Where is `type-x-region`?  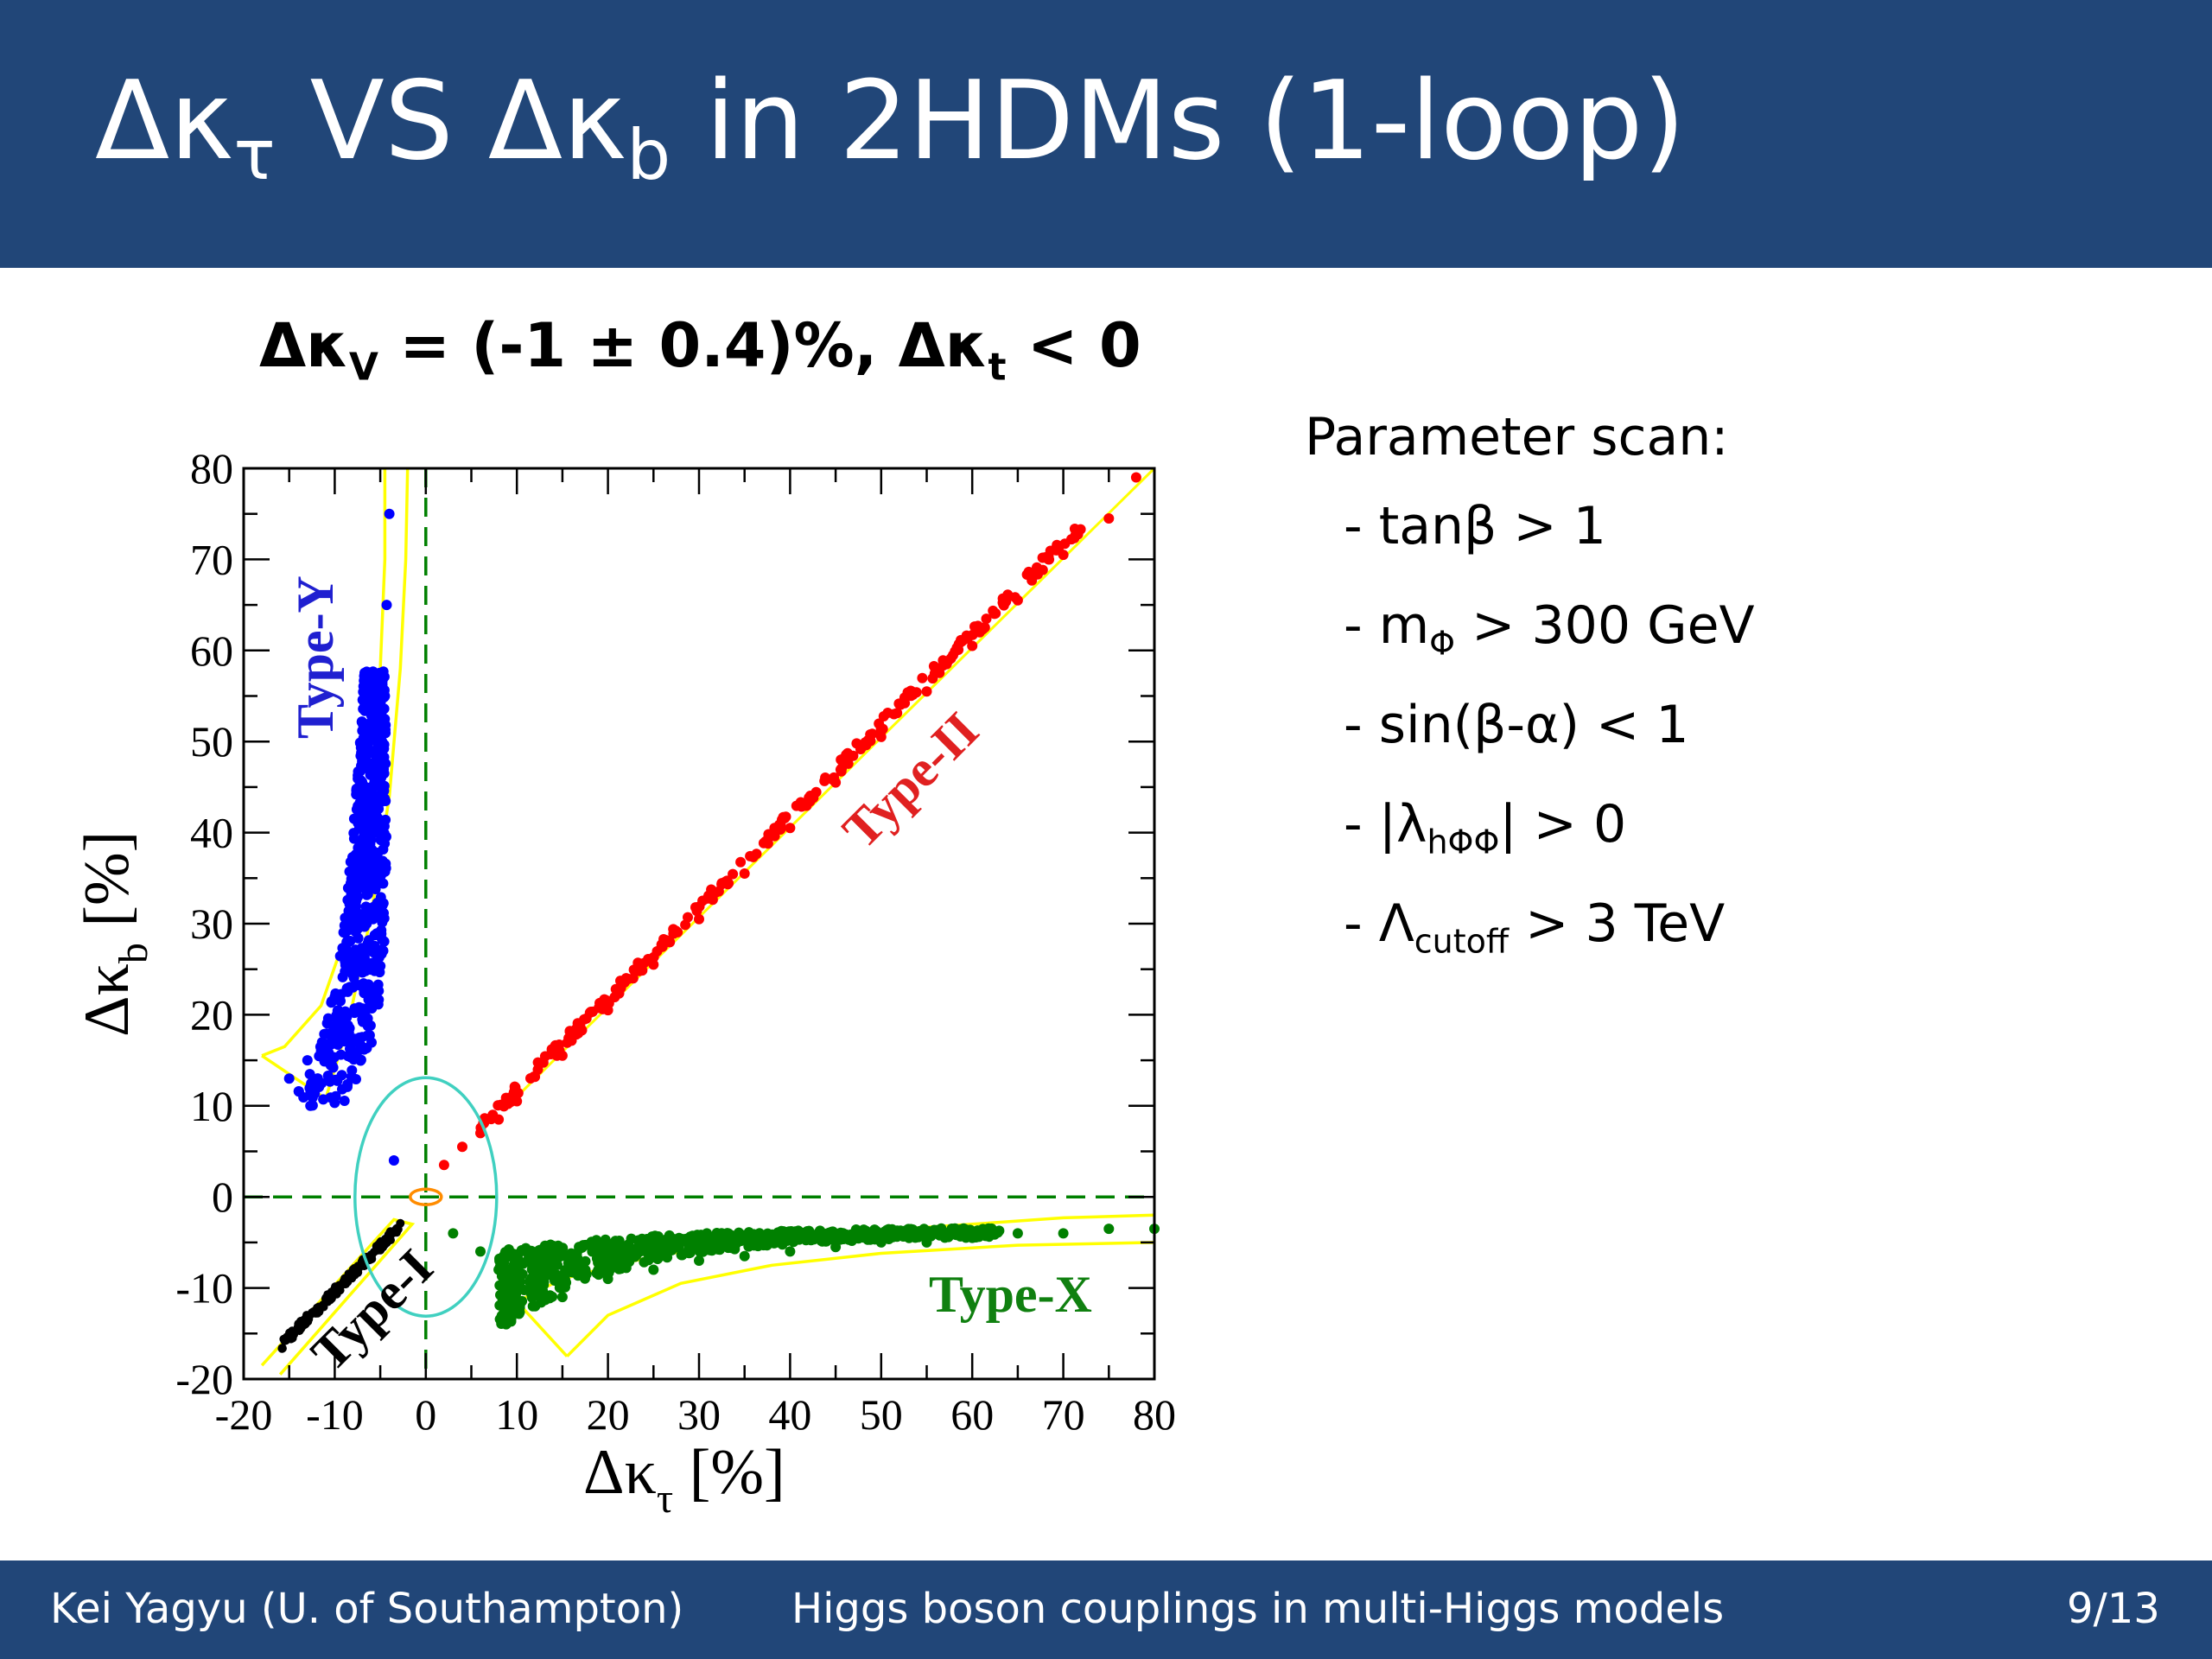
type-x-region is located at coordinates (542, 1328).